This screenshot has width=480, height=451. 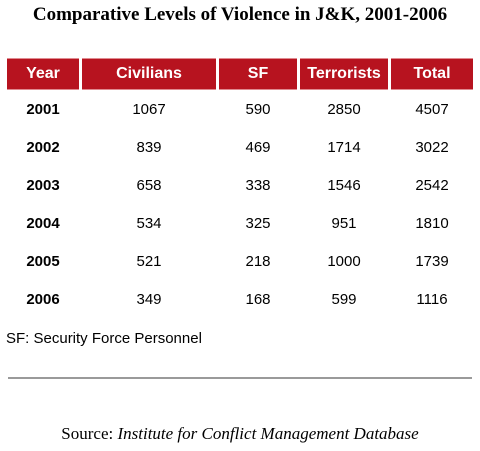 I want to click on sf-cell: 218, so click(x=258, y=261).